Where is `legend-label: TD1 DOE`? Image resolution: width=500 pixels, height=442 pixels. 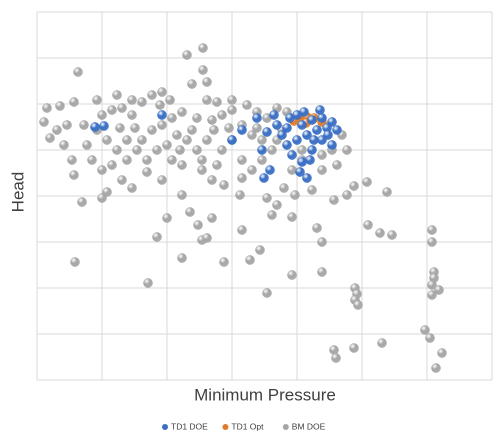
legend-label: TD1 DOE is located at coordinates (189, 426).